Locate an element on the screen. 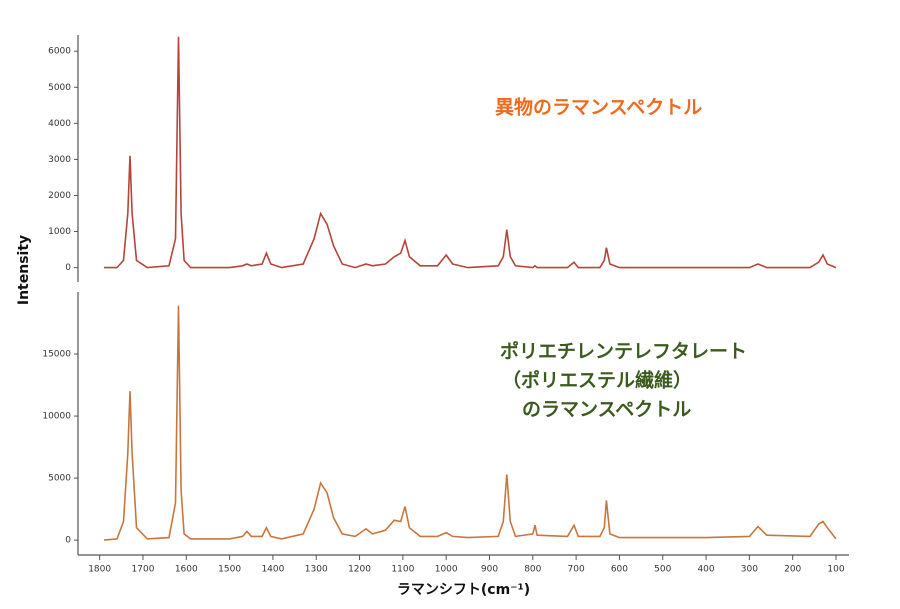 The width and height of the screenshot is (900, 609). x-tick-label: 400 is located at coordinates (705, 570).